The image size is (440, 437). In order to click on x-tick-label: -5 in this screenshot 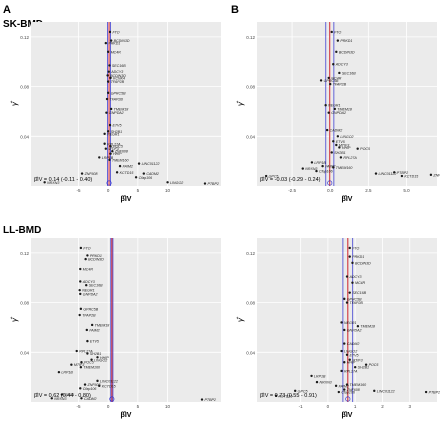, I will do `click(78, 190)`.